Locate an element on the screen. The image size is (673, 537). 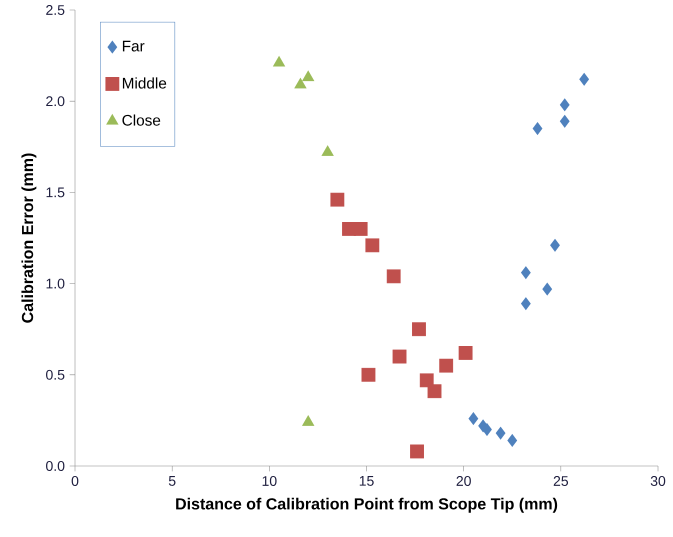
x-tick-label: 0 is located at coordinates (75, 481).